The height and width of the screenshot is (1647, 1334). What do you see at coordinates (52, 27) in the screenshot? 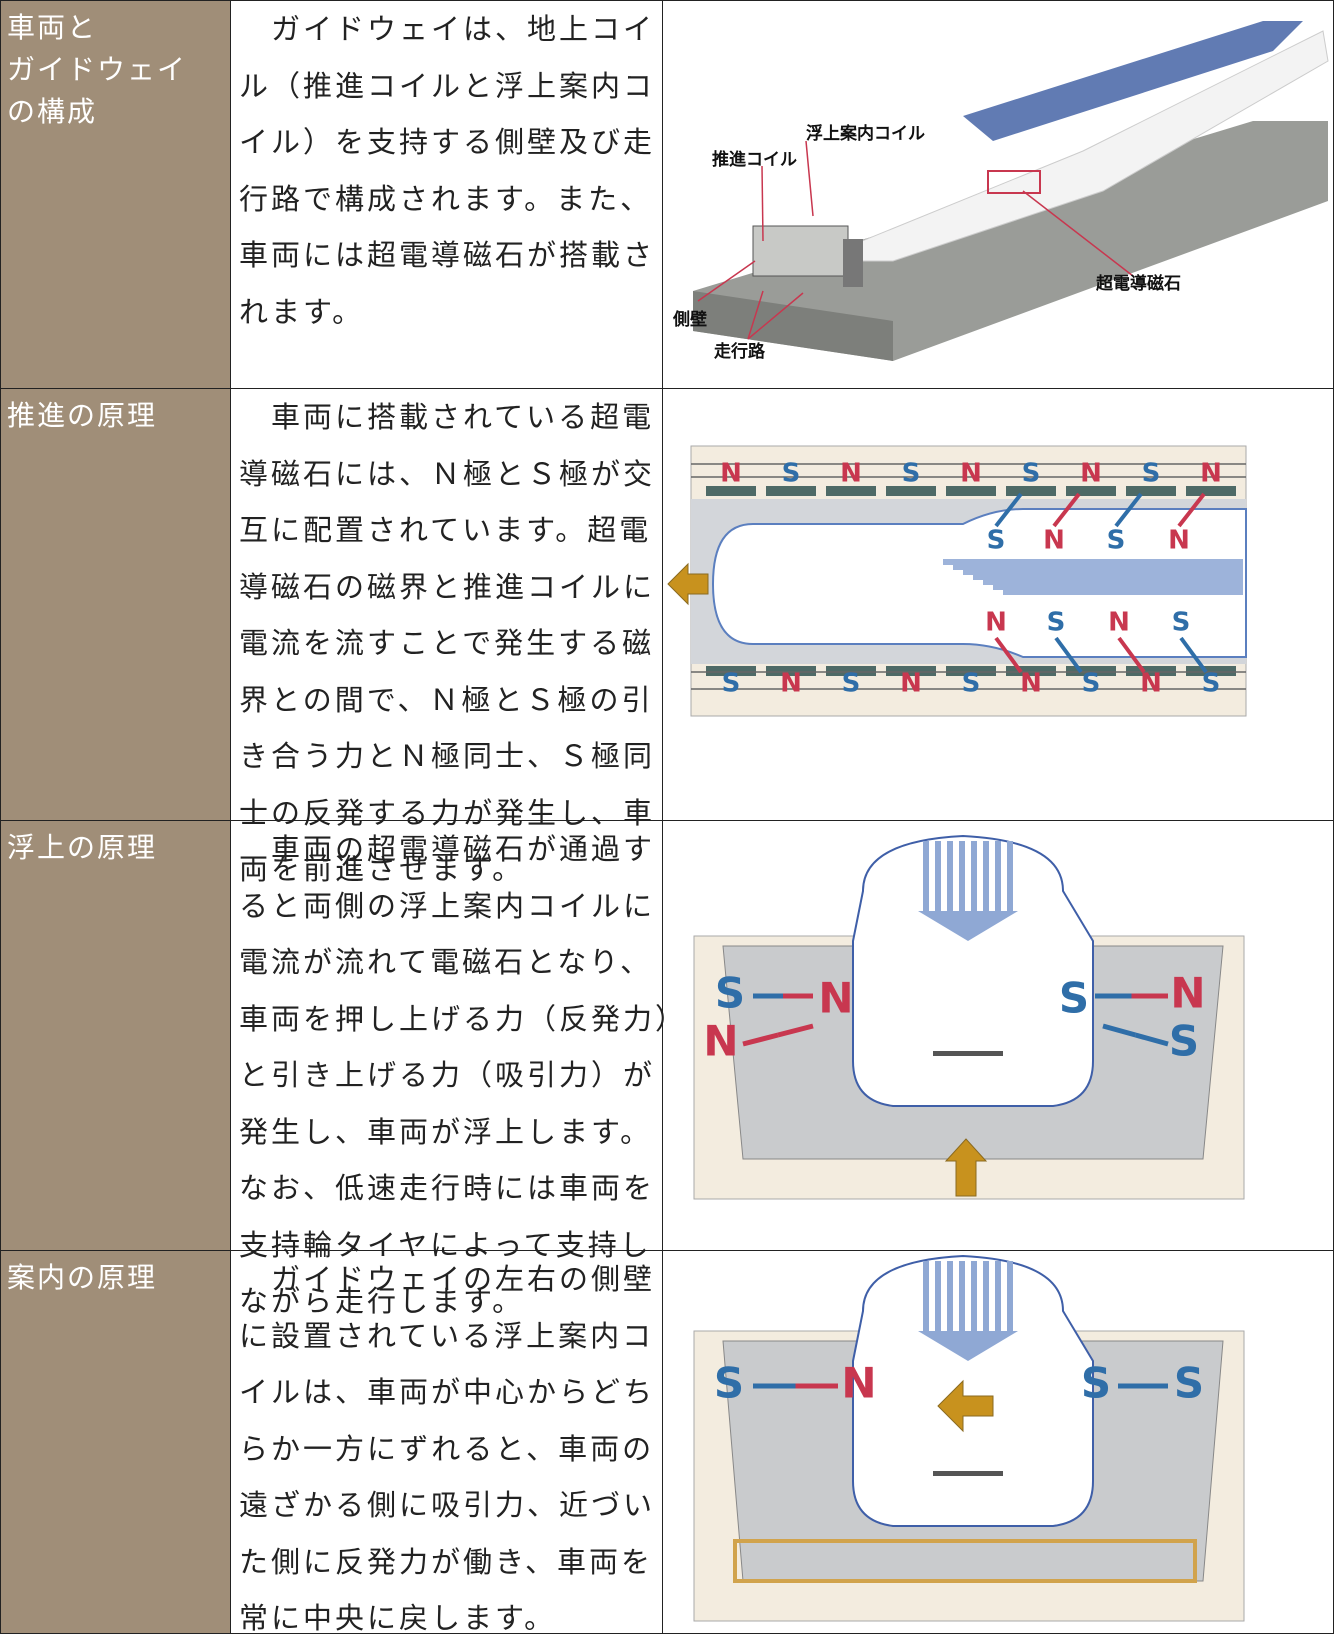
I see `heading-line: 車両と` at bounding box center [52, 27].